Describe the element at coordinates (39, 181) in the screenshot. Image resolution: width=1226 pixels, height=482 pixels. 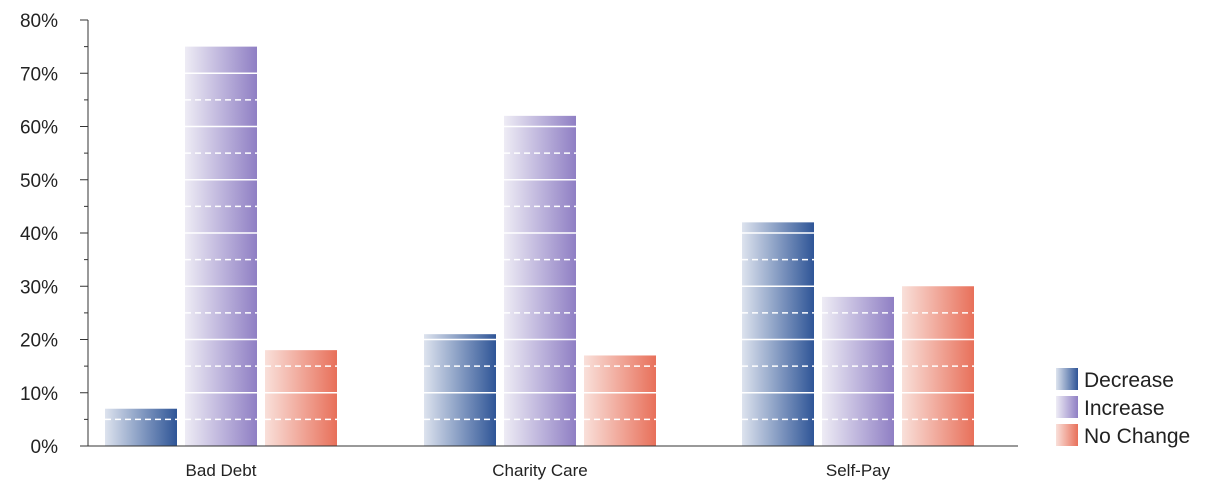
I see `y-tick-label: 50%` at that location.